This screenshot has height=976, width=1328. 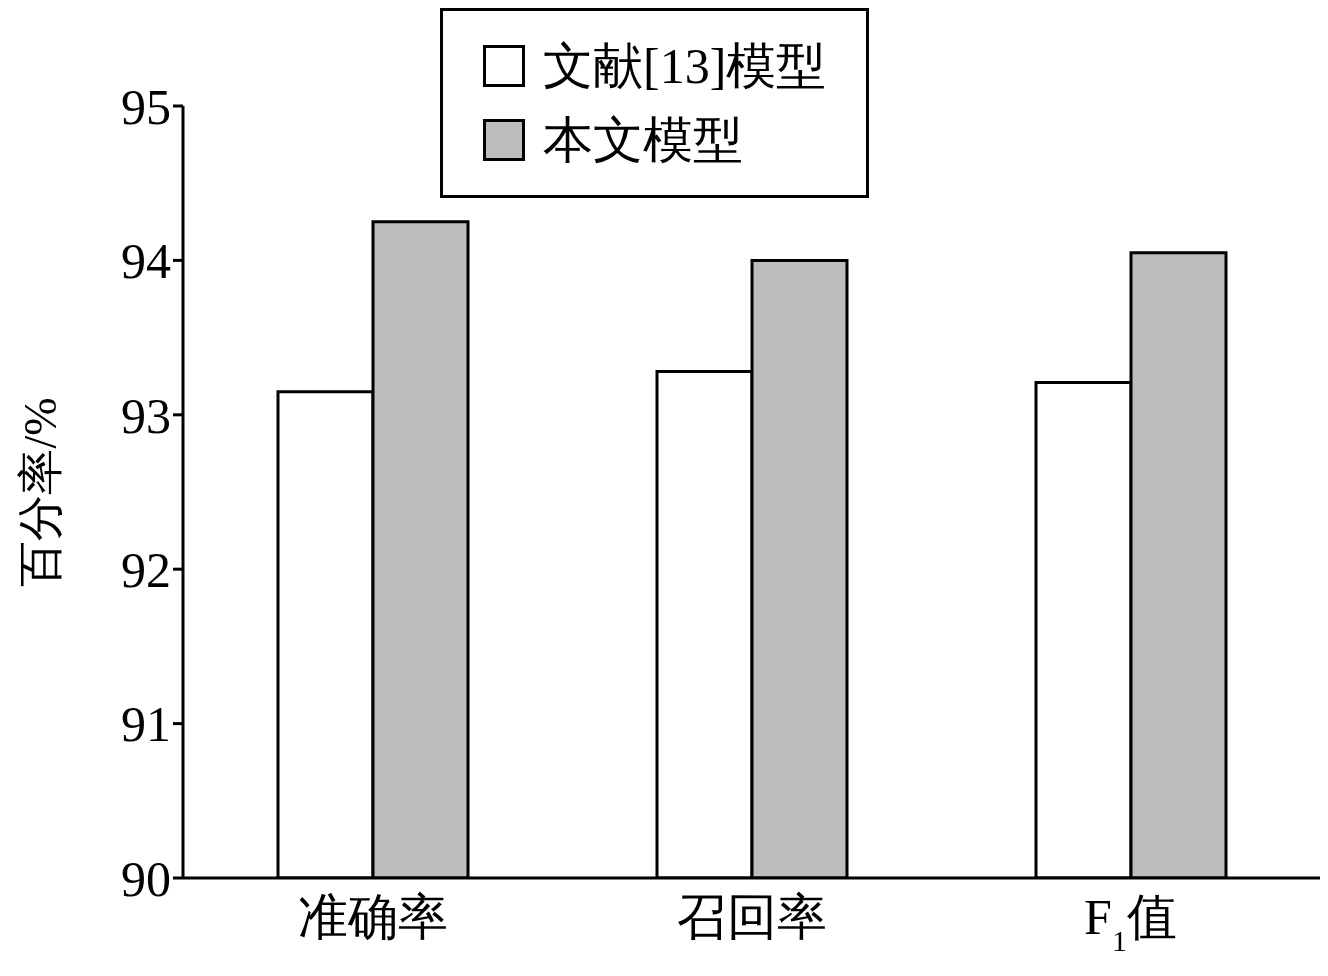 What do you see at coordinates (41, 492) in the screenshot?
I see `y-axis-title: 百分率/%` at bounding box center [41, 492].